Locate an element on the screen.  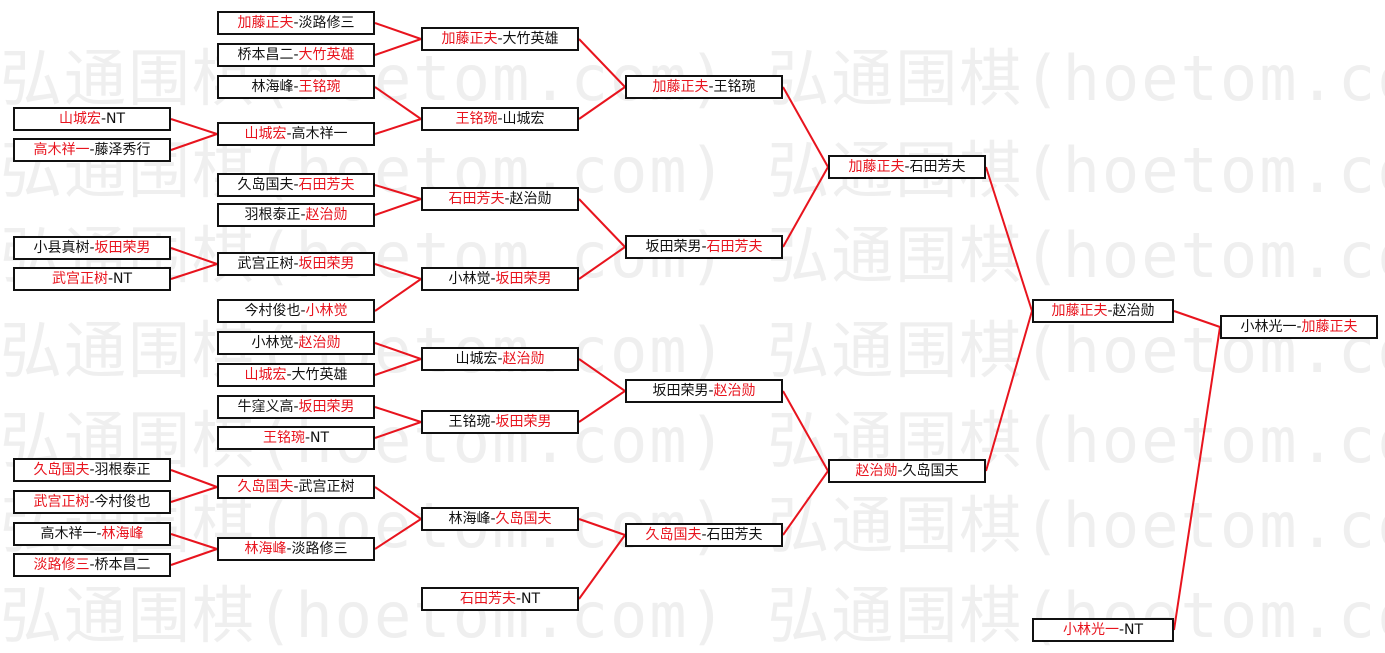
match-box-round-1: 武宫正树-NT is located at coordinates (92, 279).